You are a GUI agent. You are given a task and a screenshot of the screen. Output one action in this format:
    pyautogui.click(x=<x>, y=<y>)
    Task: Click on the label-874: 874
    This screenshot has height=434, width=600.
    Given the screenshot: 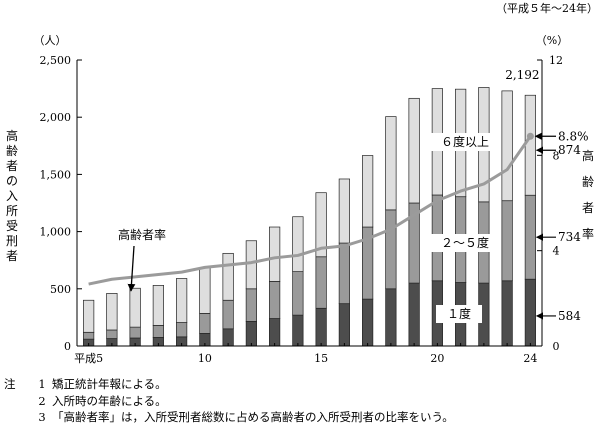 What is the action you would take?
    pyautogui.click(x=569, y=150)
    